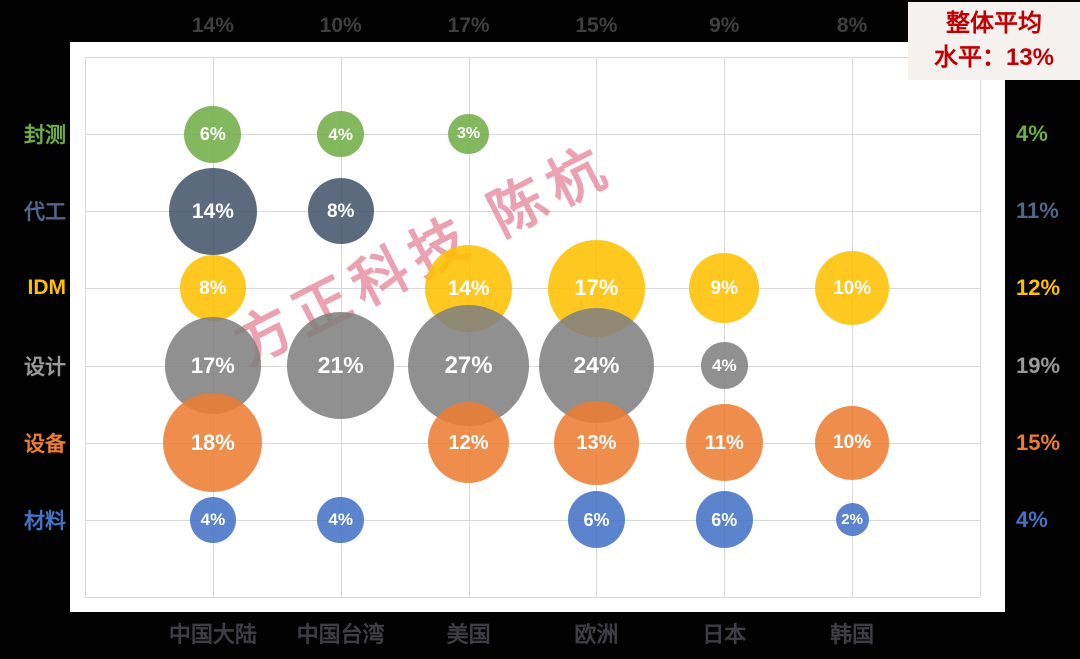  What do you see at coordinates (596, 25) in the screenshot?
I see `column-total-欧洲: 15%` at bounding box center [596, 25].